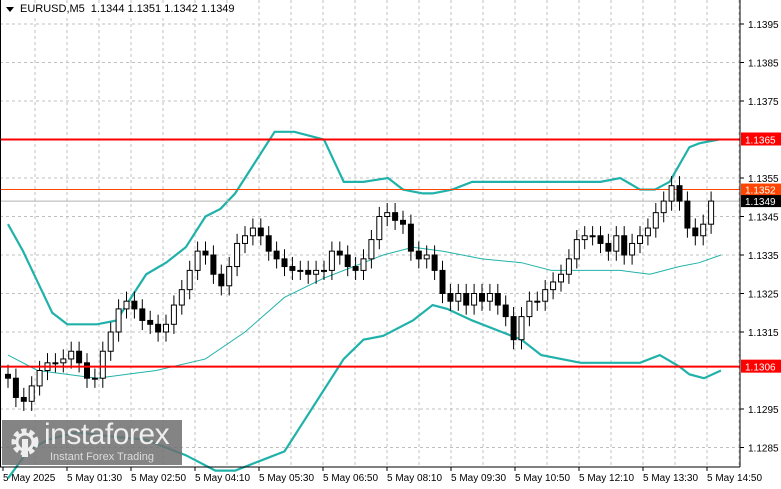  Describe the element at coordinates (763, 410) in the screenshot. I see `price-tick-label: 1.1295` at that location.